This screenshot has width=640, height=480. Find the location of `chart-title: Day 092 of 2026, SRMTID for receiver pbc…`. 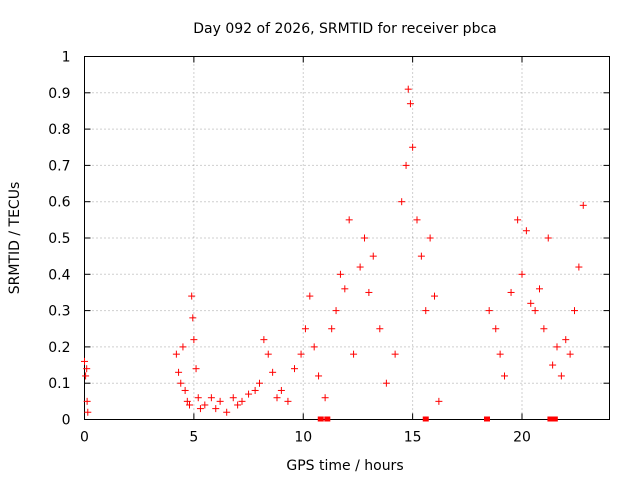

chart-title: Day 092 of 2026, SRMTID for receiver pbc… is located at coordinates (344, 29).